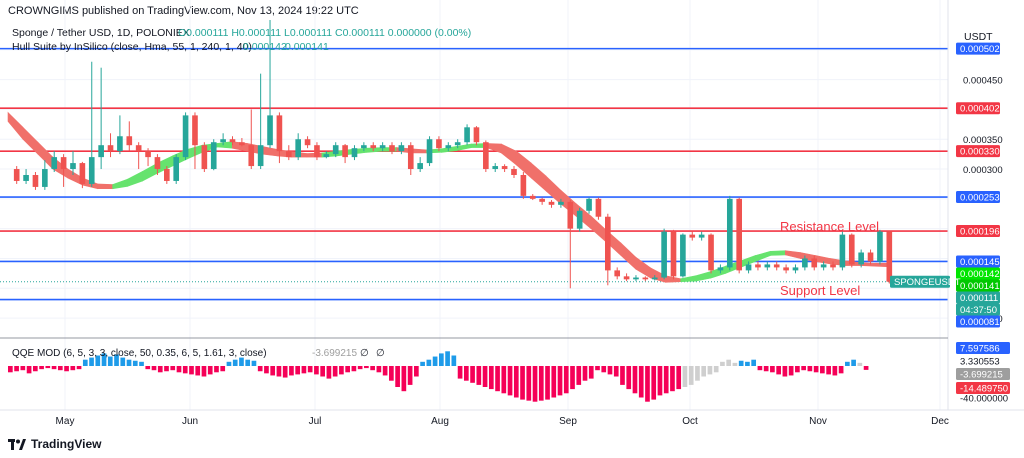 The image size is (1024, 458). What do you see at coordinates (54, 444) in the screenshot?
I see `tradingview-logo: TradingView` at bounding box center [54, 444].